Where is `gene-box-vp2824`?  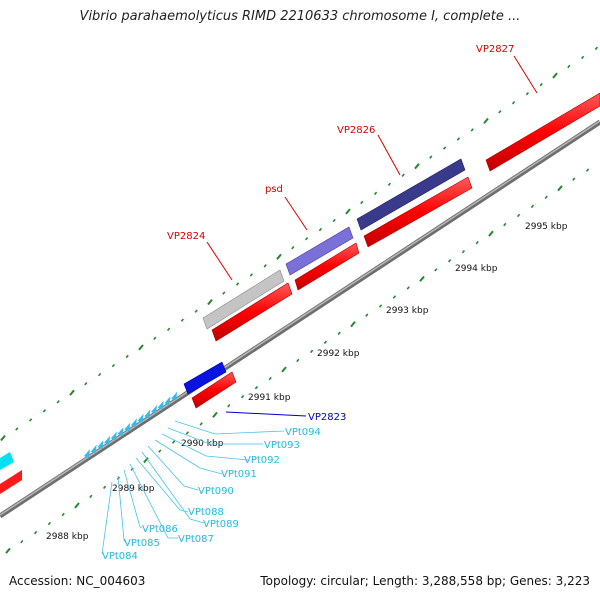
gene-box-vp2824 is located at coordinates (243, 299).